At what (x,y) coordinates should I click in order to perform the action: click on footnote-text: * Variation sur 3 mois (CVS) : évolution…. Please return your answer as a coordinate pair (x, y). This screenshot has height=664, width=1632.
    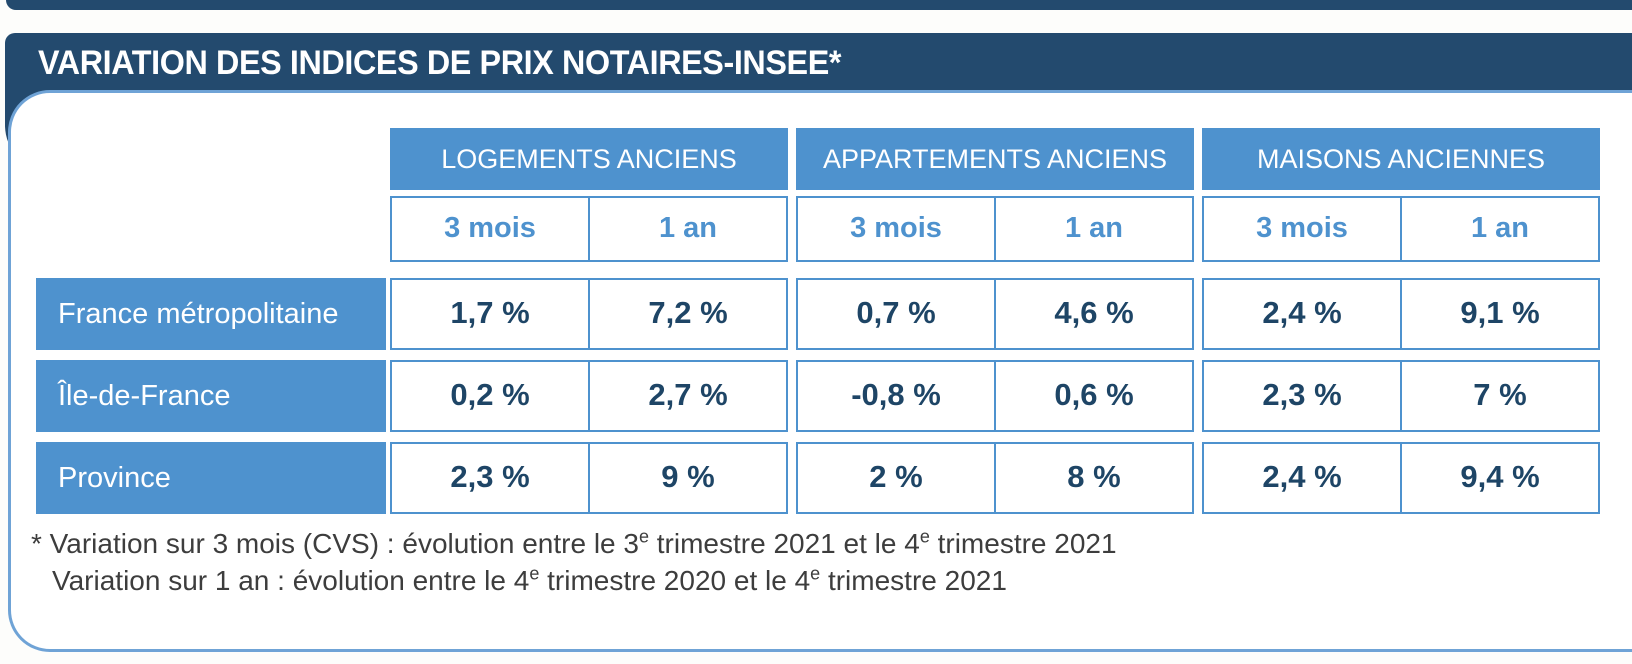
    Looking at the image, I should click on (335, 543).